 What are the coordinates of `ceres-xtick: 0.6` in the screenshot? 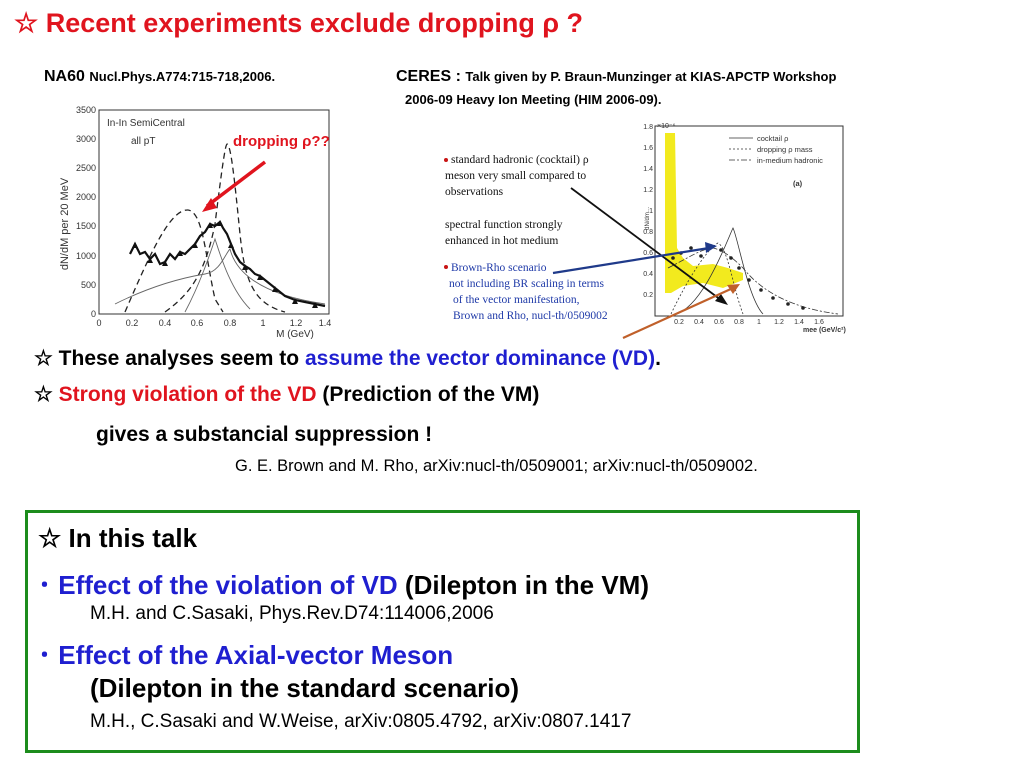 It's located at (719, 322).